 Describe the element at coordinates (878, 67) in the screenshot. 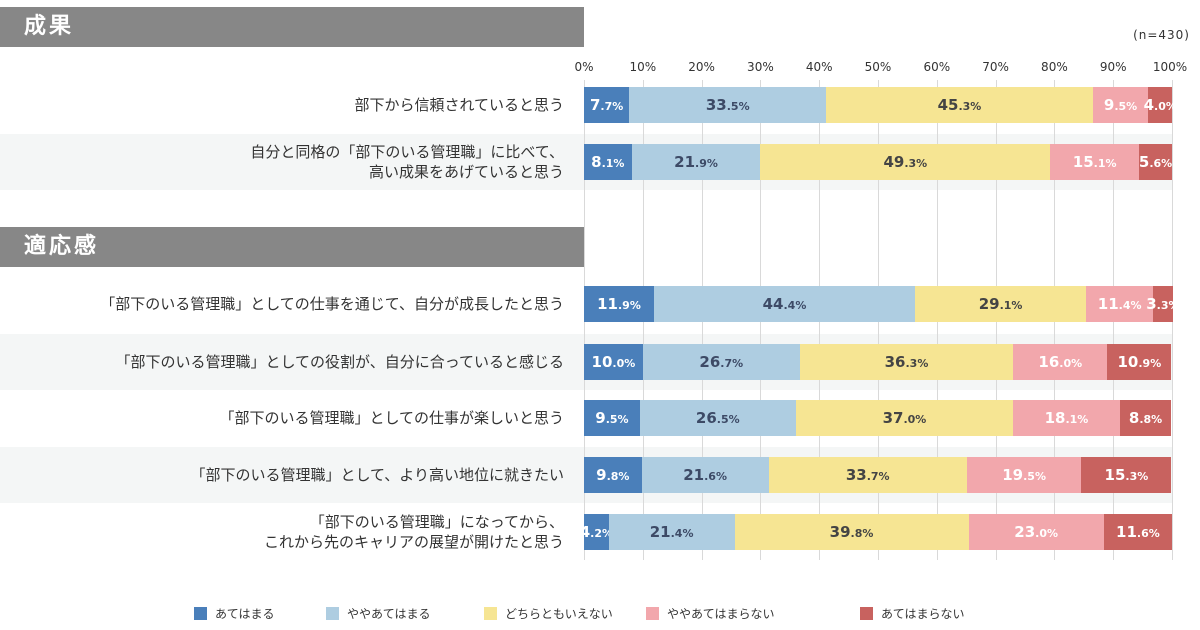

I see `x-tick-label: 50%` at that location.